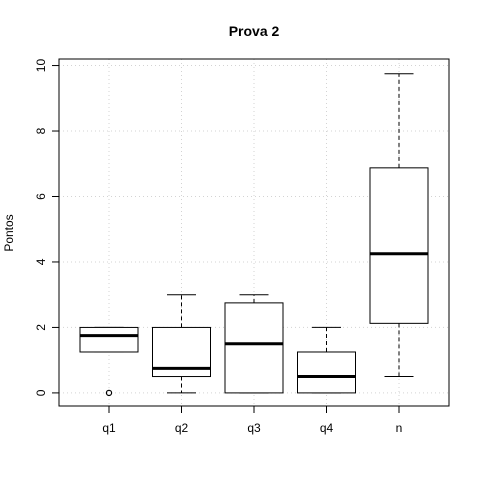 The width and height of the screenshot is (480, 480). Describe the element at coordinates (181, 344) in the screenshot. I see `box-q2` at that location.